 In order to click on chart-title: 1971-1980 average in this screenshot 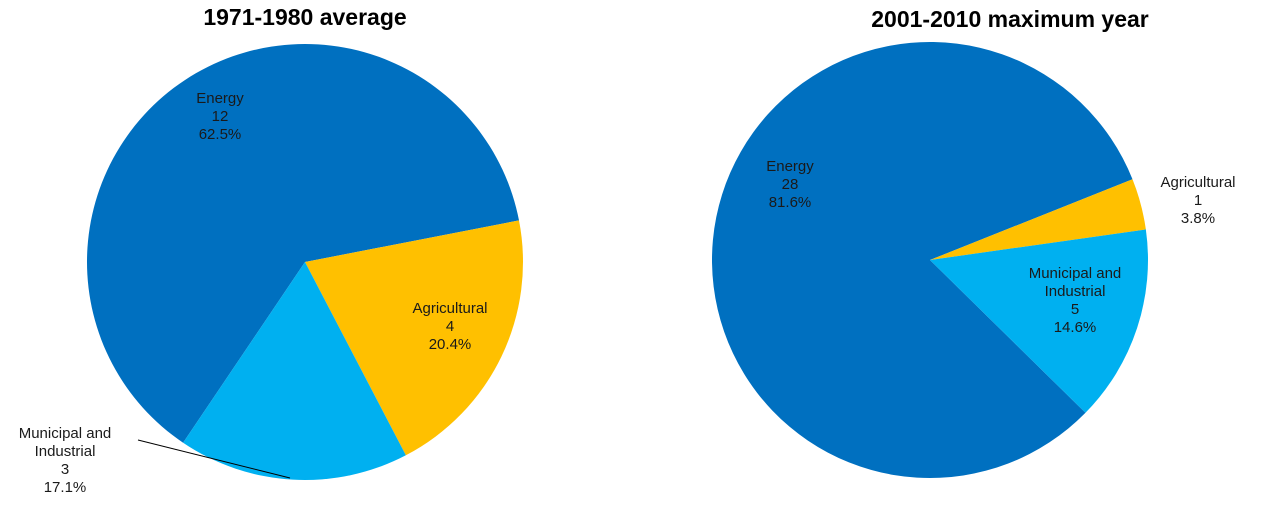, I will do `click(305, 17)`.